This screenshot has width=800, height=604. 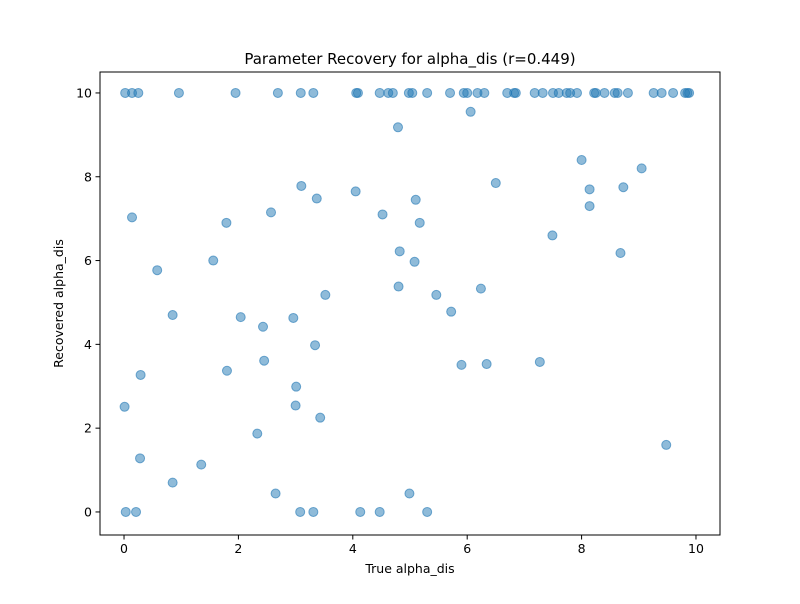 What do you see at coordinates (88, 260) in the screenshot?
I see `y-tick-label: 6` at bounding box center [88, 260].